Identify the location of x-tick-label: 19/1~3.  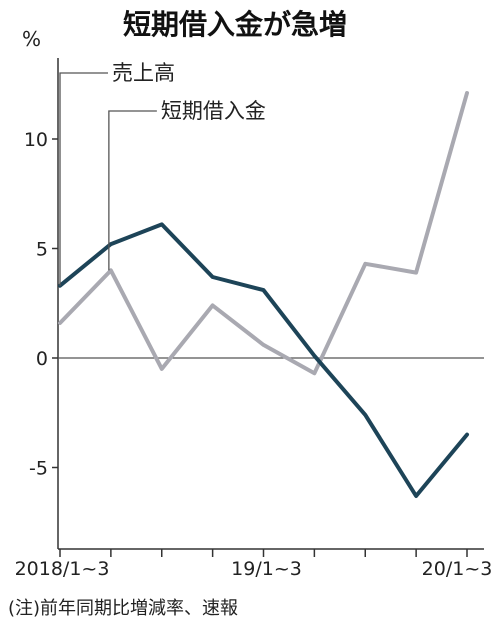
(266, 569).